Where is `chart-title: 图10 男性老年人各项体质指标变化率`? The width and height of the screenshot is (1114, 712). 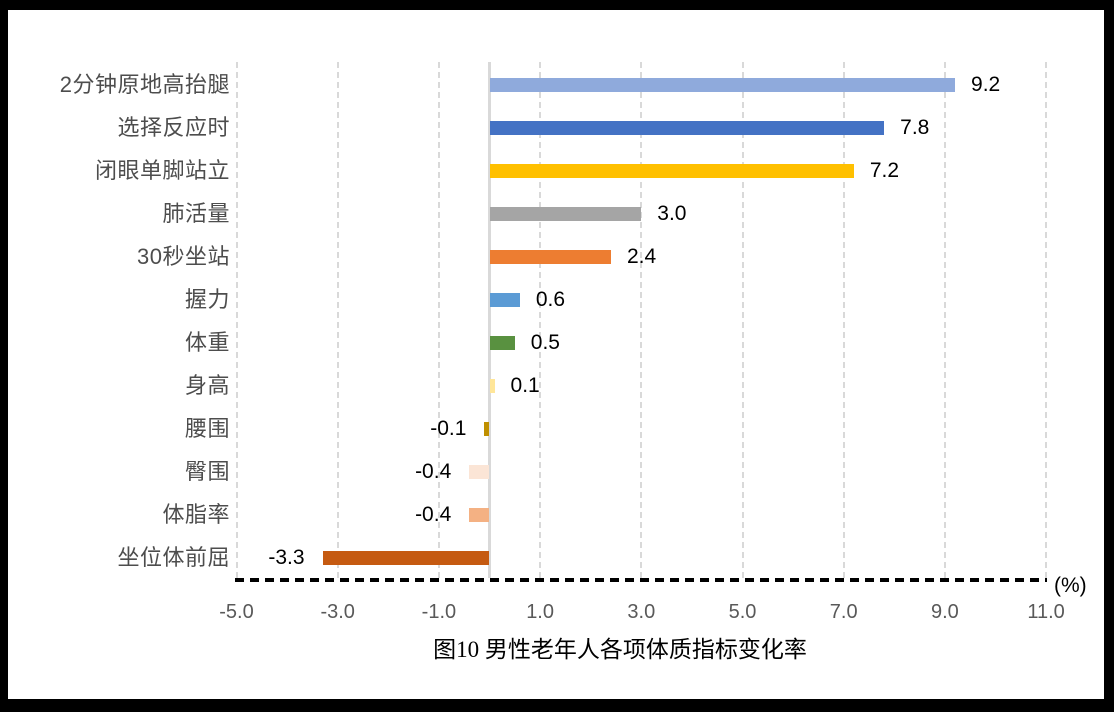
chart-title: 图10 男性老年人各项体质指标变化率 is located at coordinates (620, 649).